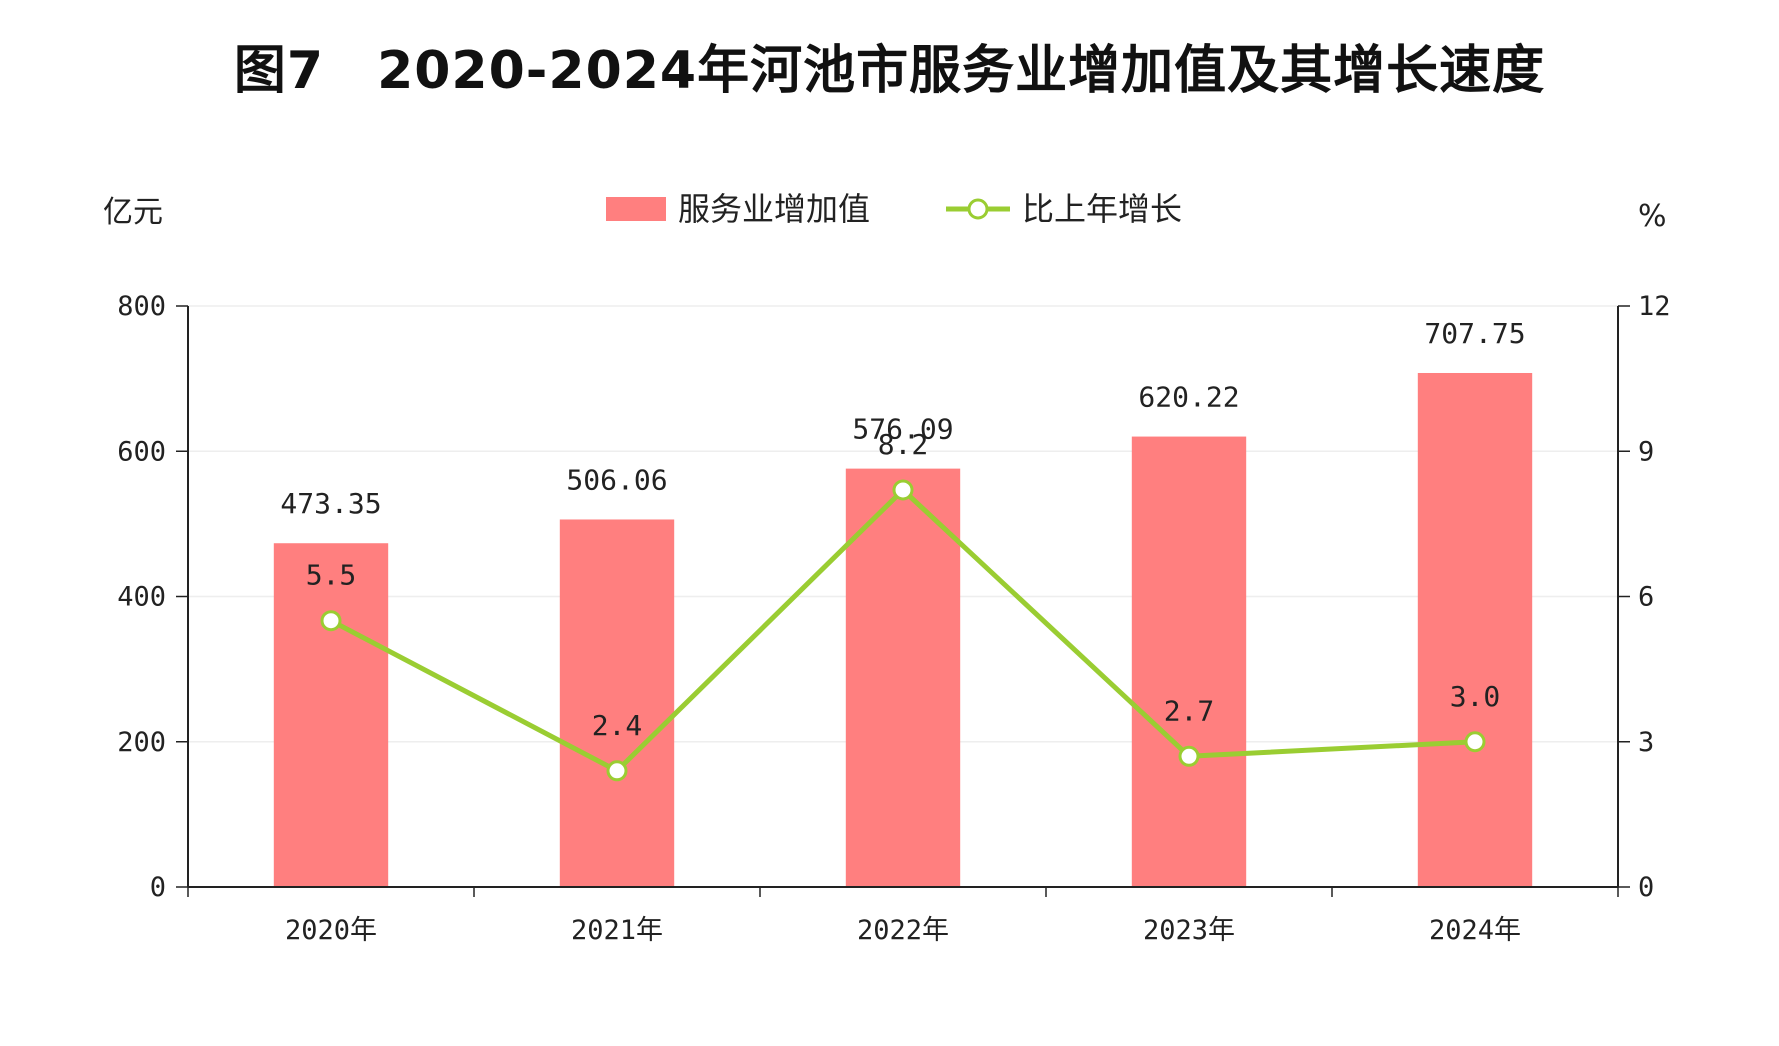  What do you see at coordinates (1646, 597) in the screenshot?
I see `right-axis-tick-label: 6` at bounding box center [1646, 597].